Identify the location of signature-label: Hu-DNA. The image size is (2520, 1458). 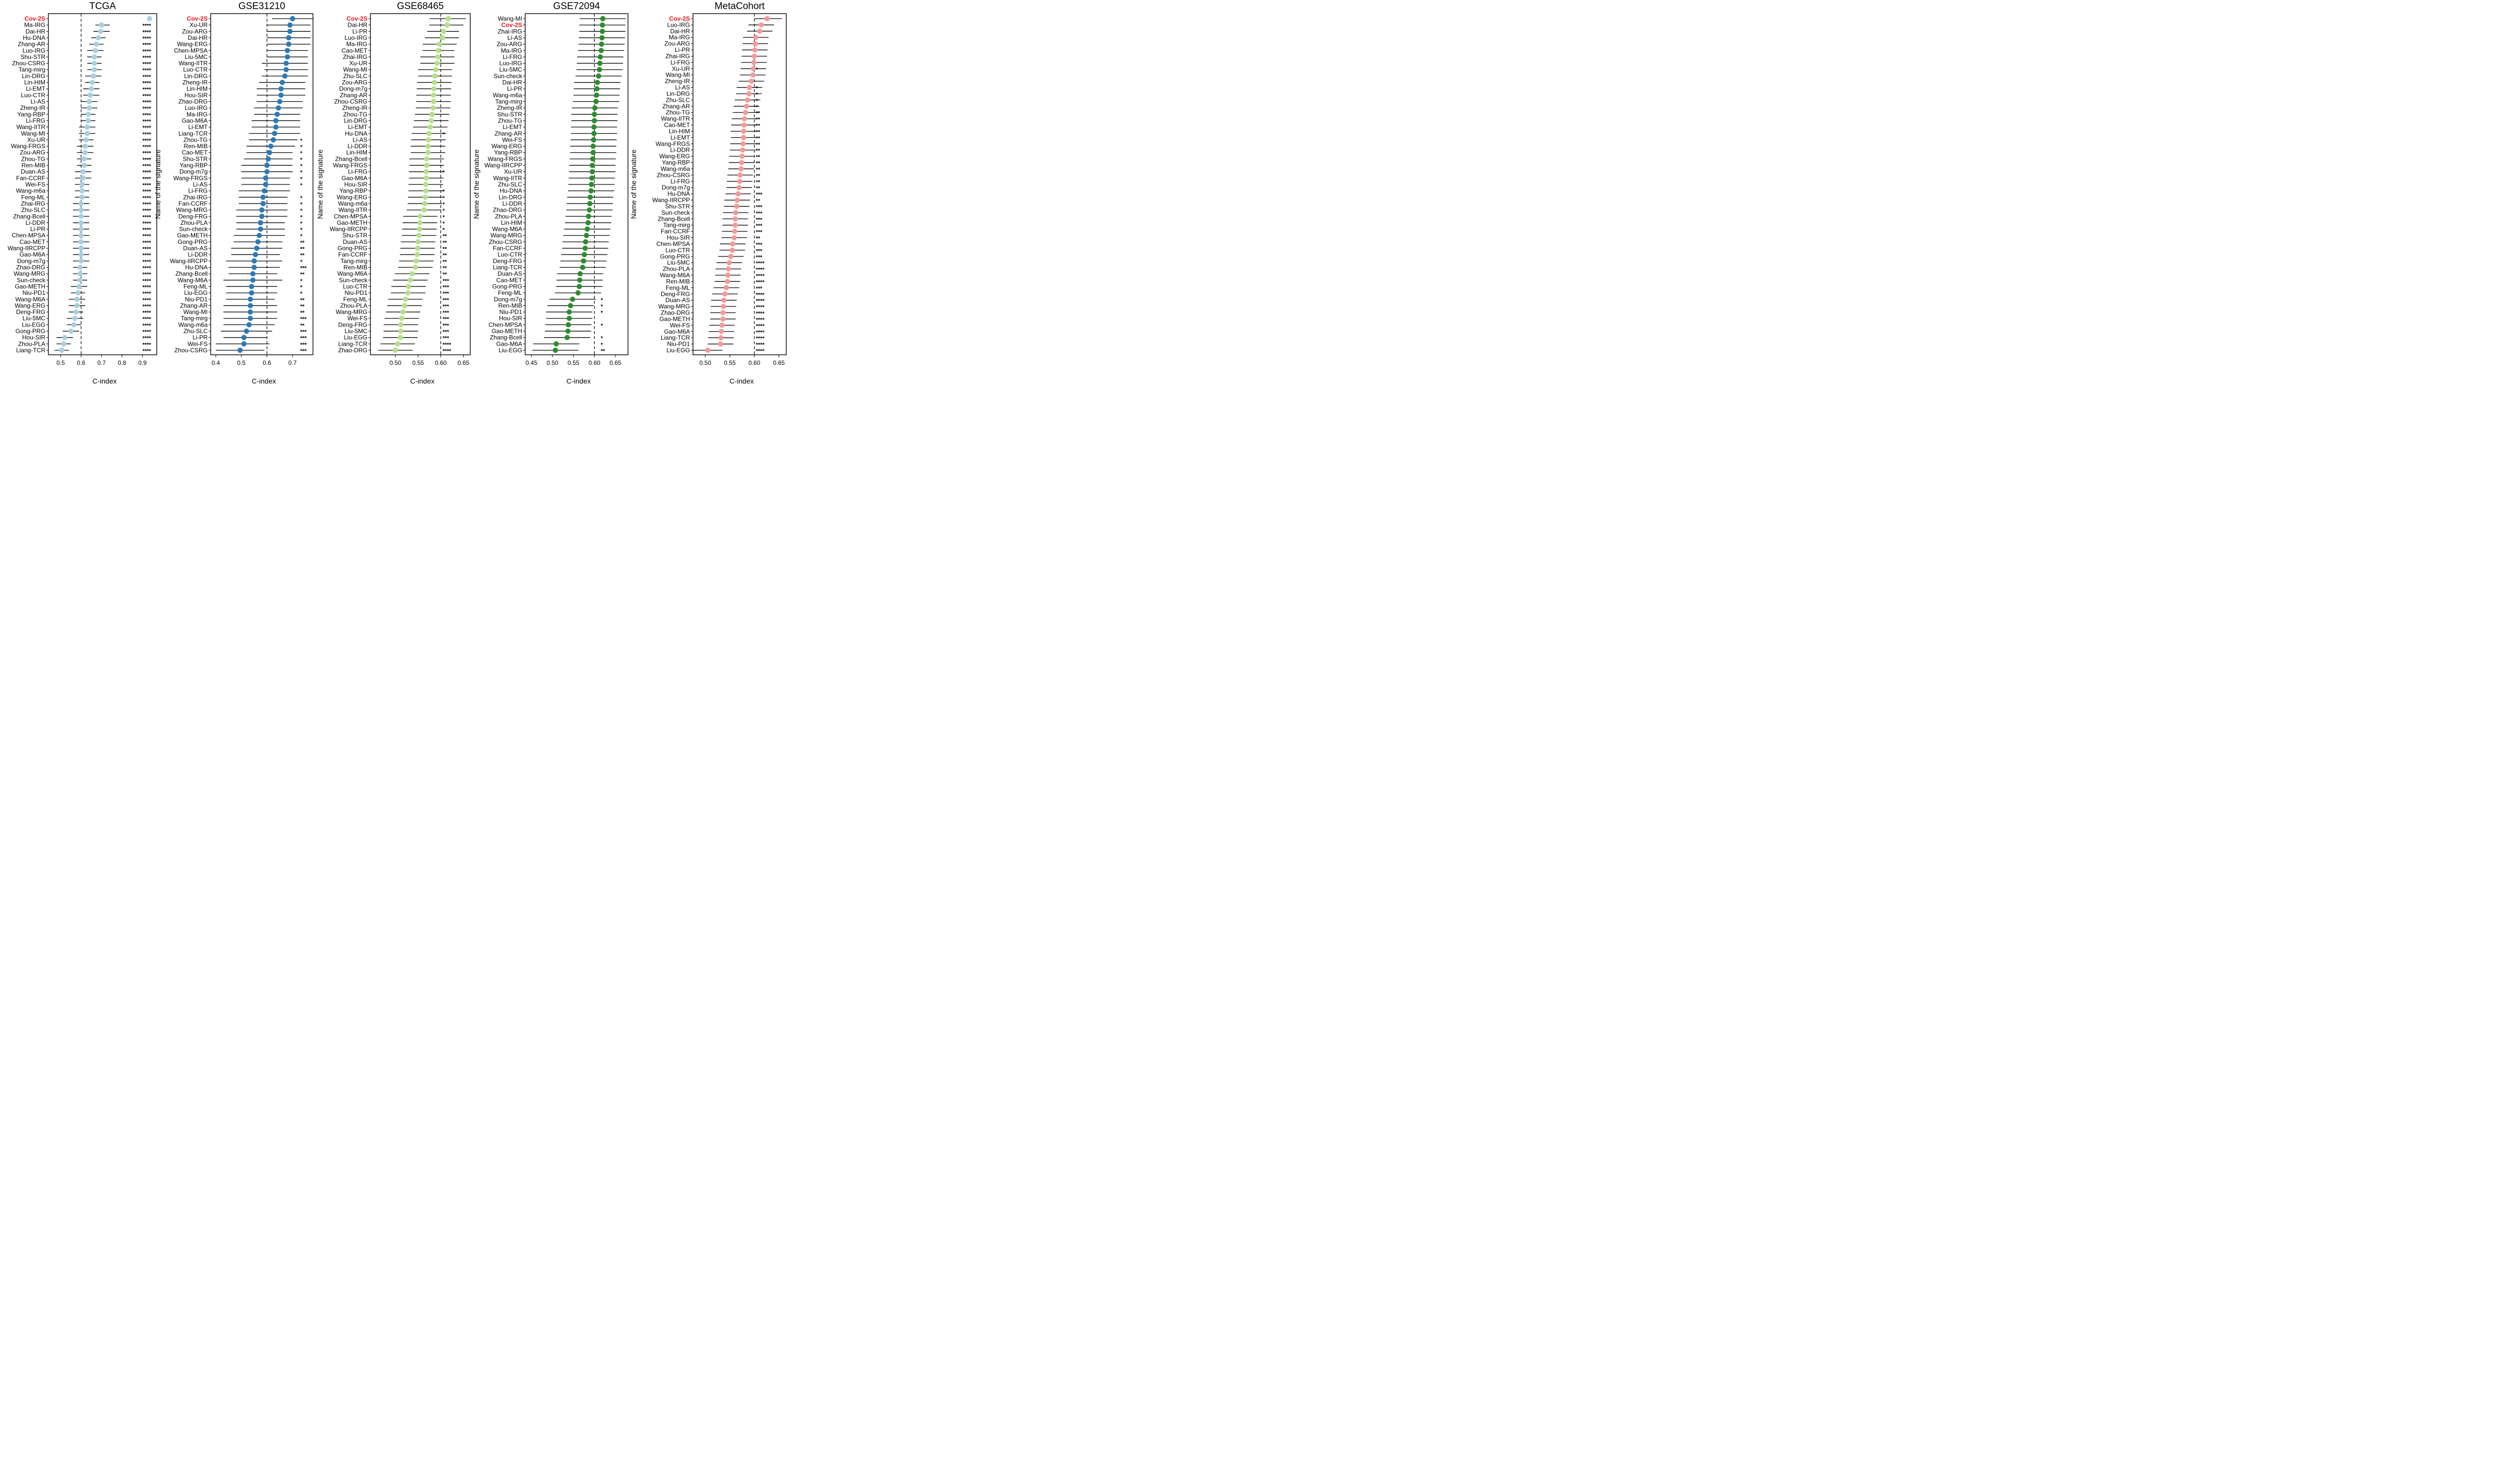
(678, 194).